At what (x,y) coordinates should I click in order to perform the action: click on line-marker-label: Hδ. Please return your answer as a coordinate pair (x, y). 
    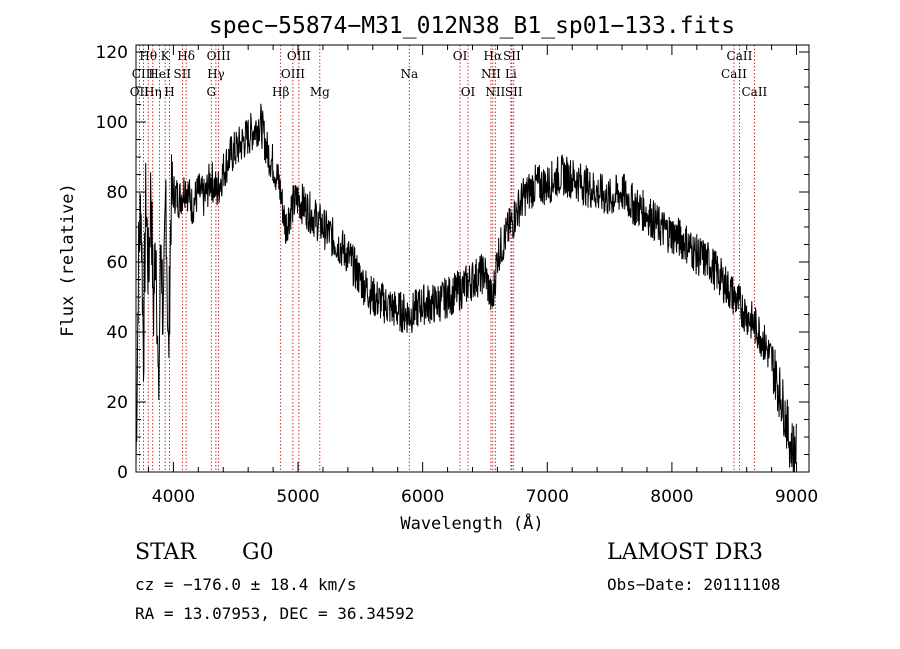
    Looking at the image, I should click on (186, 56).